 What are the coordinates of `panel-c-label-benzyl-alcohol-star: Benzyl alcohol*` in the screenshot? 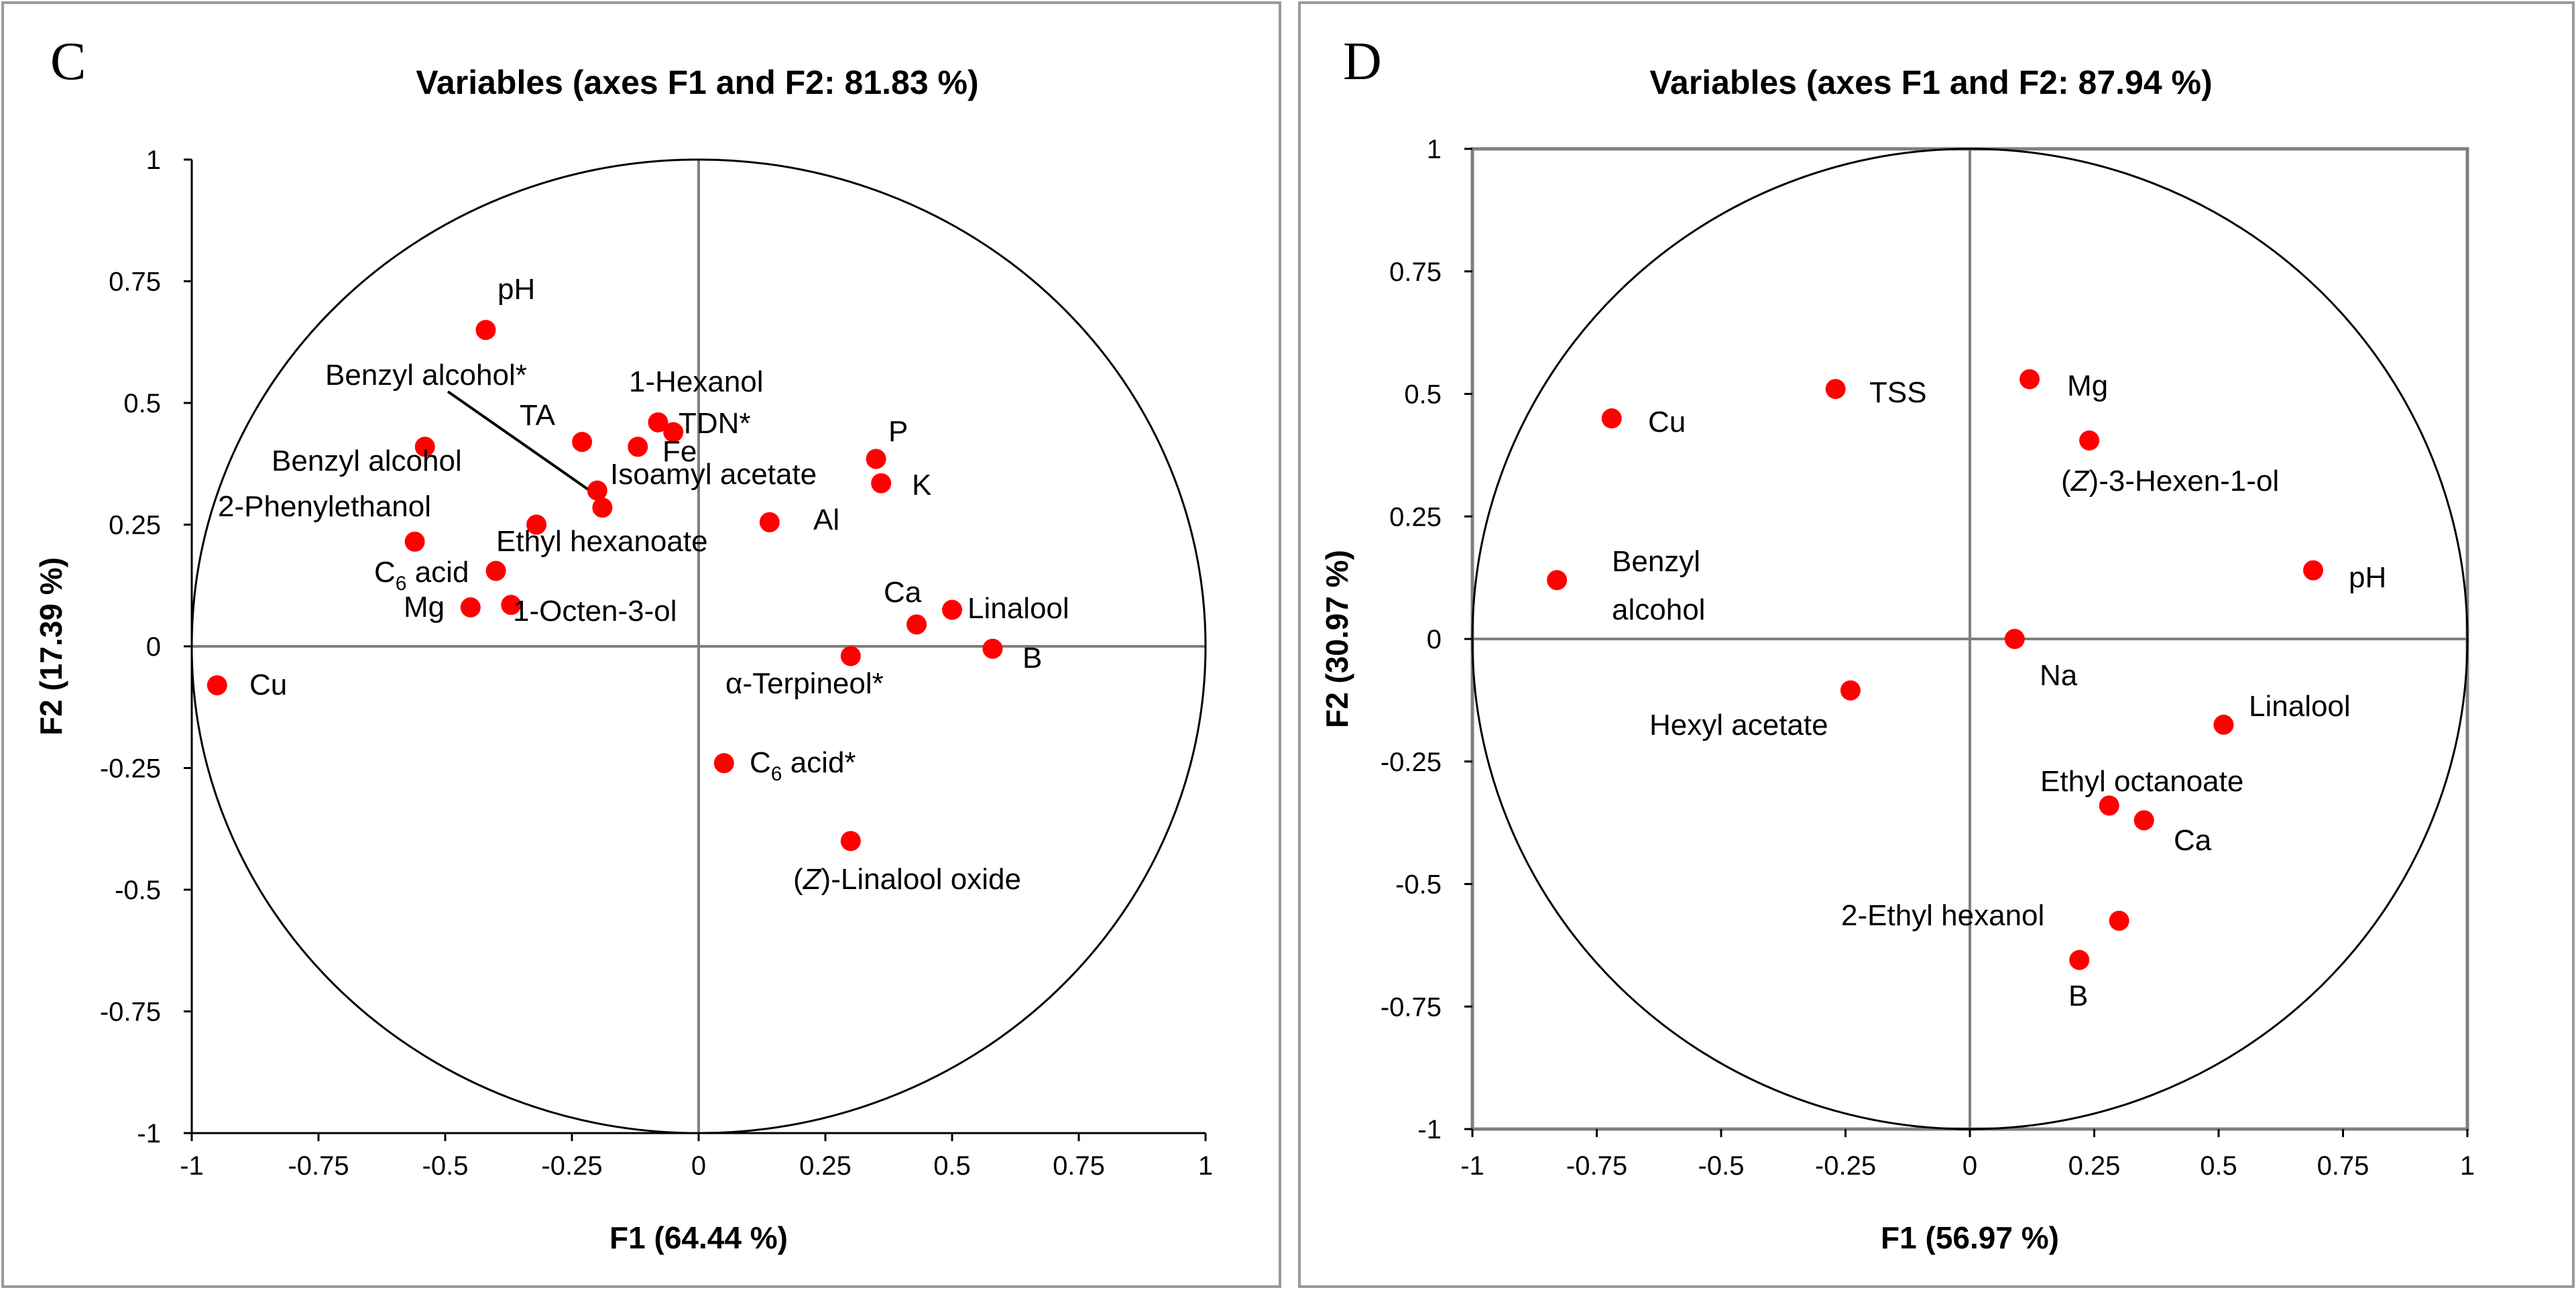 It's located at (426, 375).